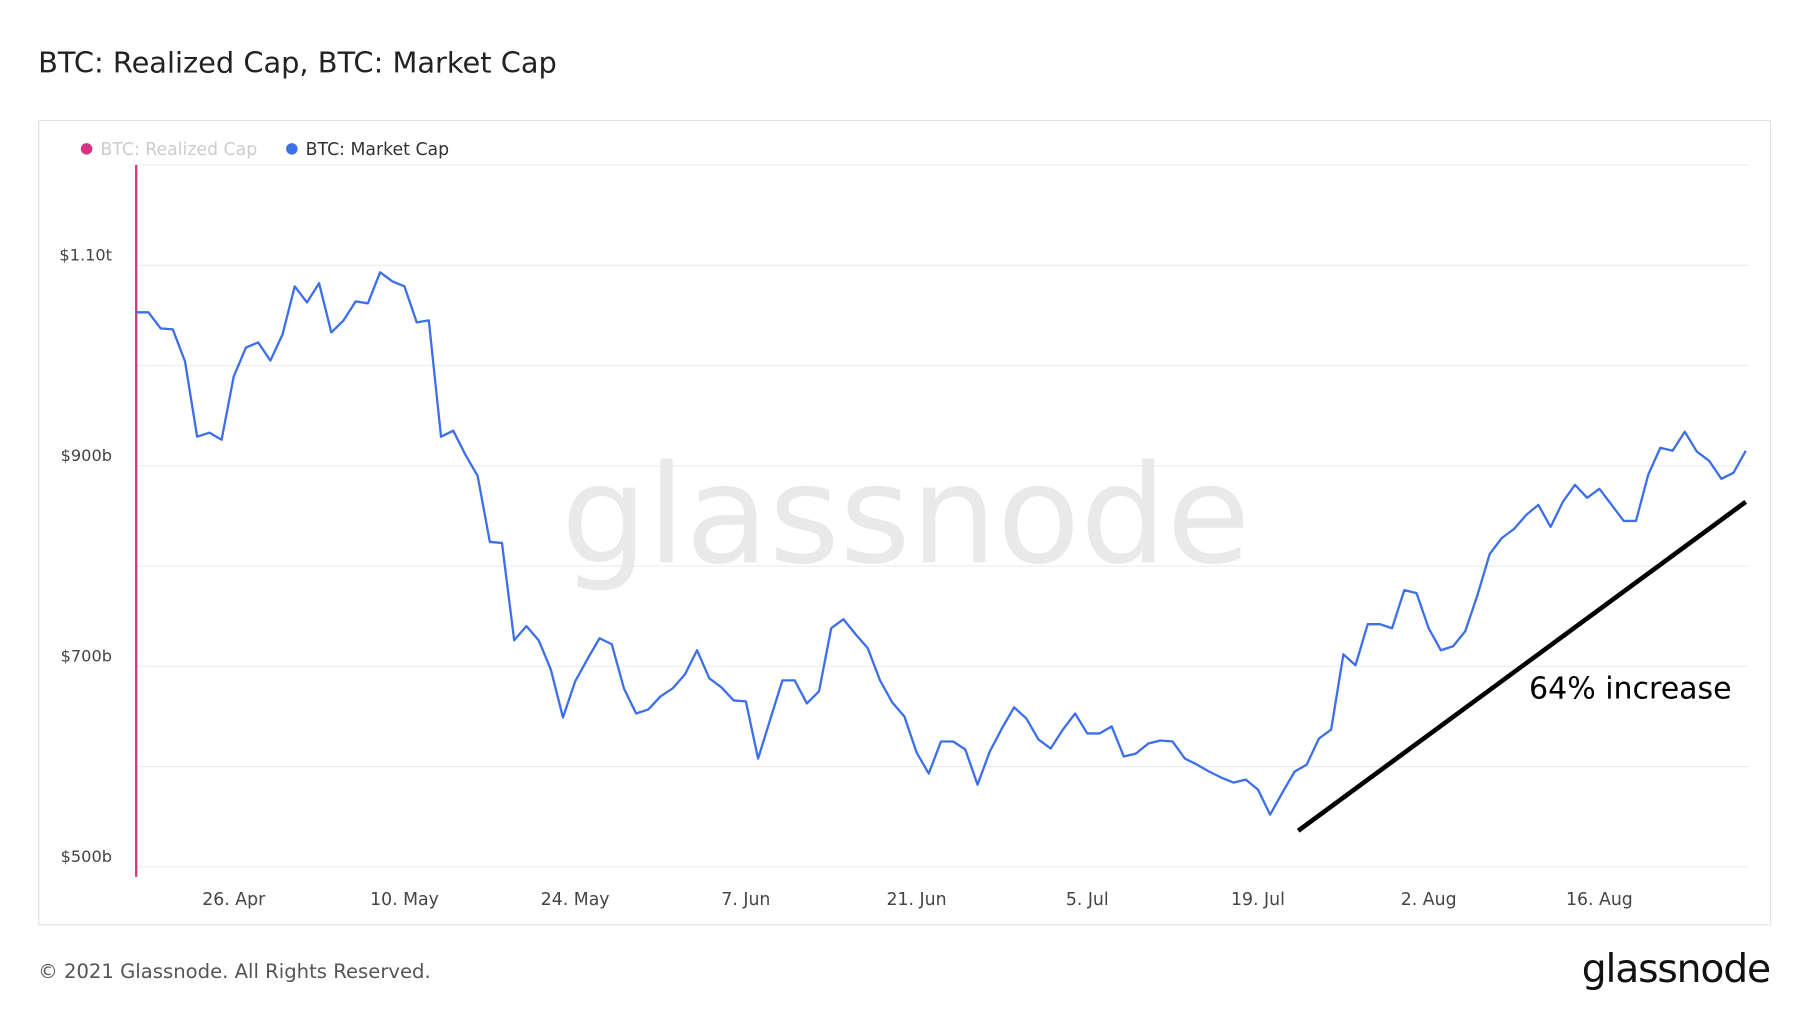 This screenshot has height=1013, width=1800. What do you see at coordinates (234, 900) in the screenshot?
I see `x-tick-label: 26. Apr` at bounding box center [234, 900].